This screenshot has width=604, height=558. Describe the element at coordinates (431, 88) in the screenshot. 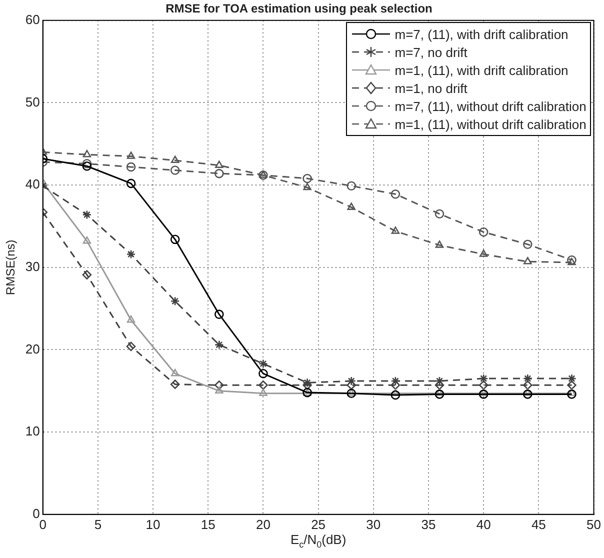

I see `legend-label: m=1, no drift` at that location.